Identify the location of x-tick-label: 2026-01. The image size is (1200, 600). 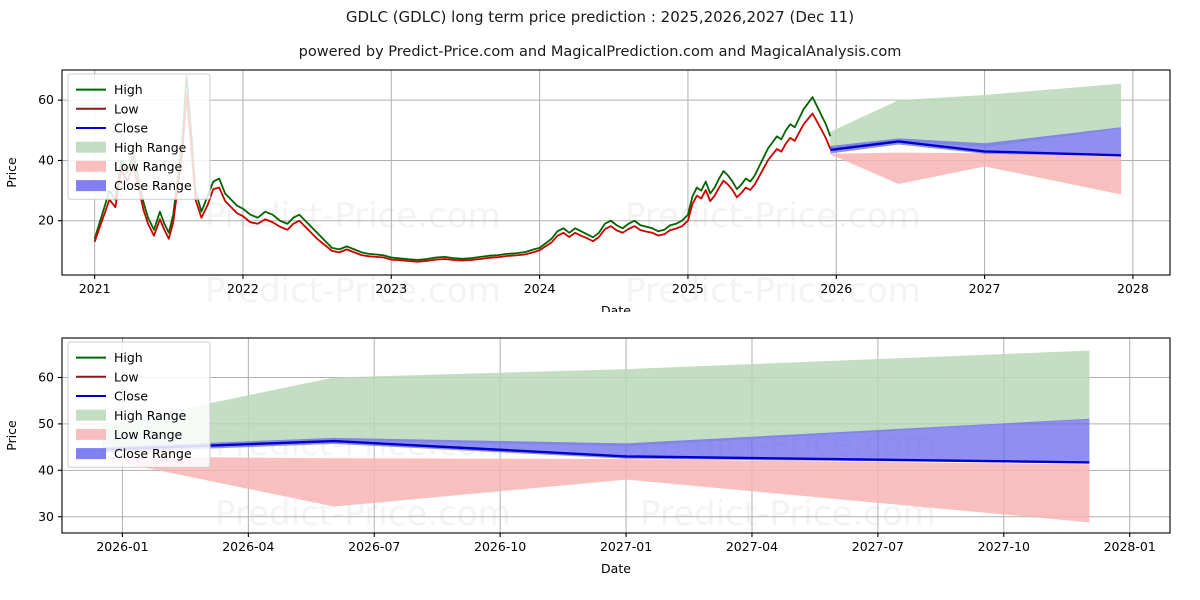
(122, 546).